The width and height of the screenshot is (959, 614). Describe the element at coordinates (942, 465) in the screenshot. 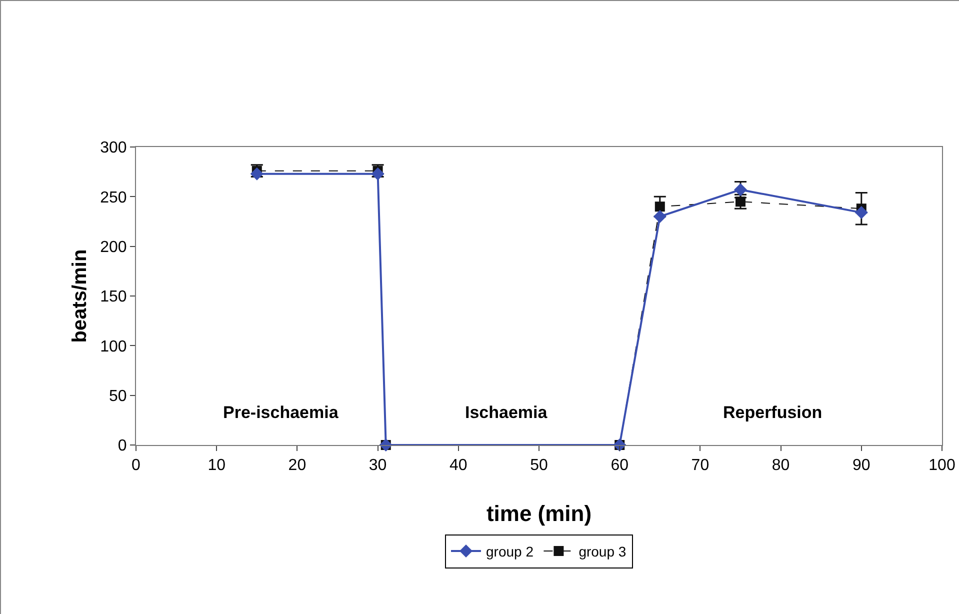

I see `x-tick-label: 100` at that location.